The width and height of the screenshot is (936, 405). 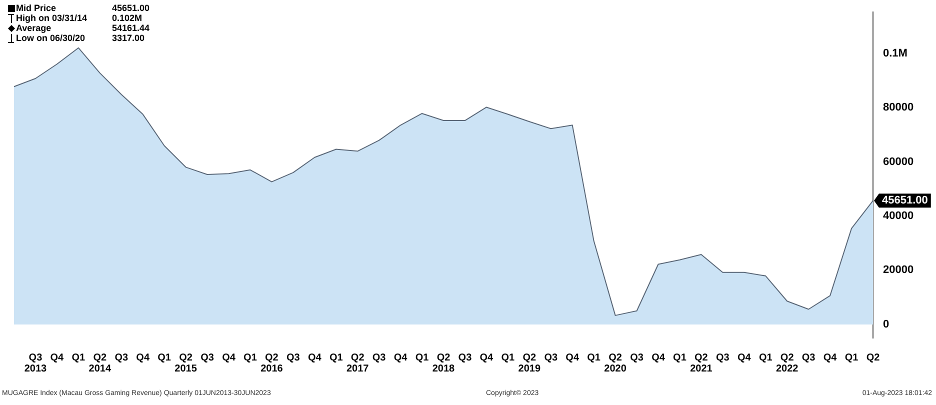 What do you see at coordinates (444, 363) in the screenshot?
I see `x-tick-label: Q2 2018` at bounding box center [444, 363].